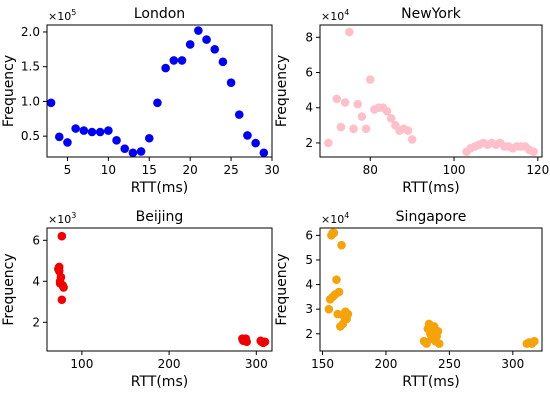 This screenshot has height=410, width=550. Describe the element at coordinates (431, 91) in the screenshot. I see `newyork-axes-frame` at that location.